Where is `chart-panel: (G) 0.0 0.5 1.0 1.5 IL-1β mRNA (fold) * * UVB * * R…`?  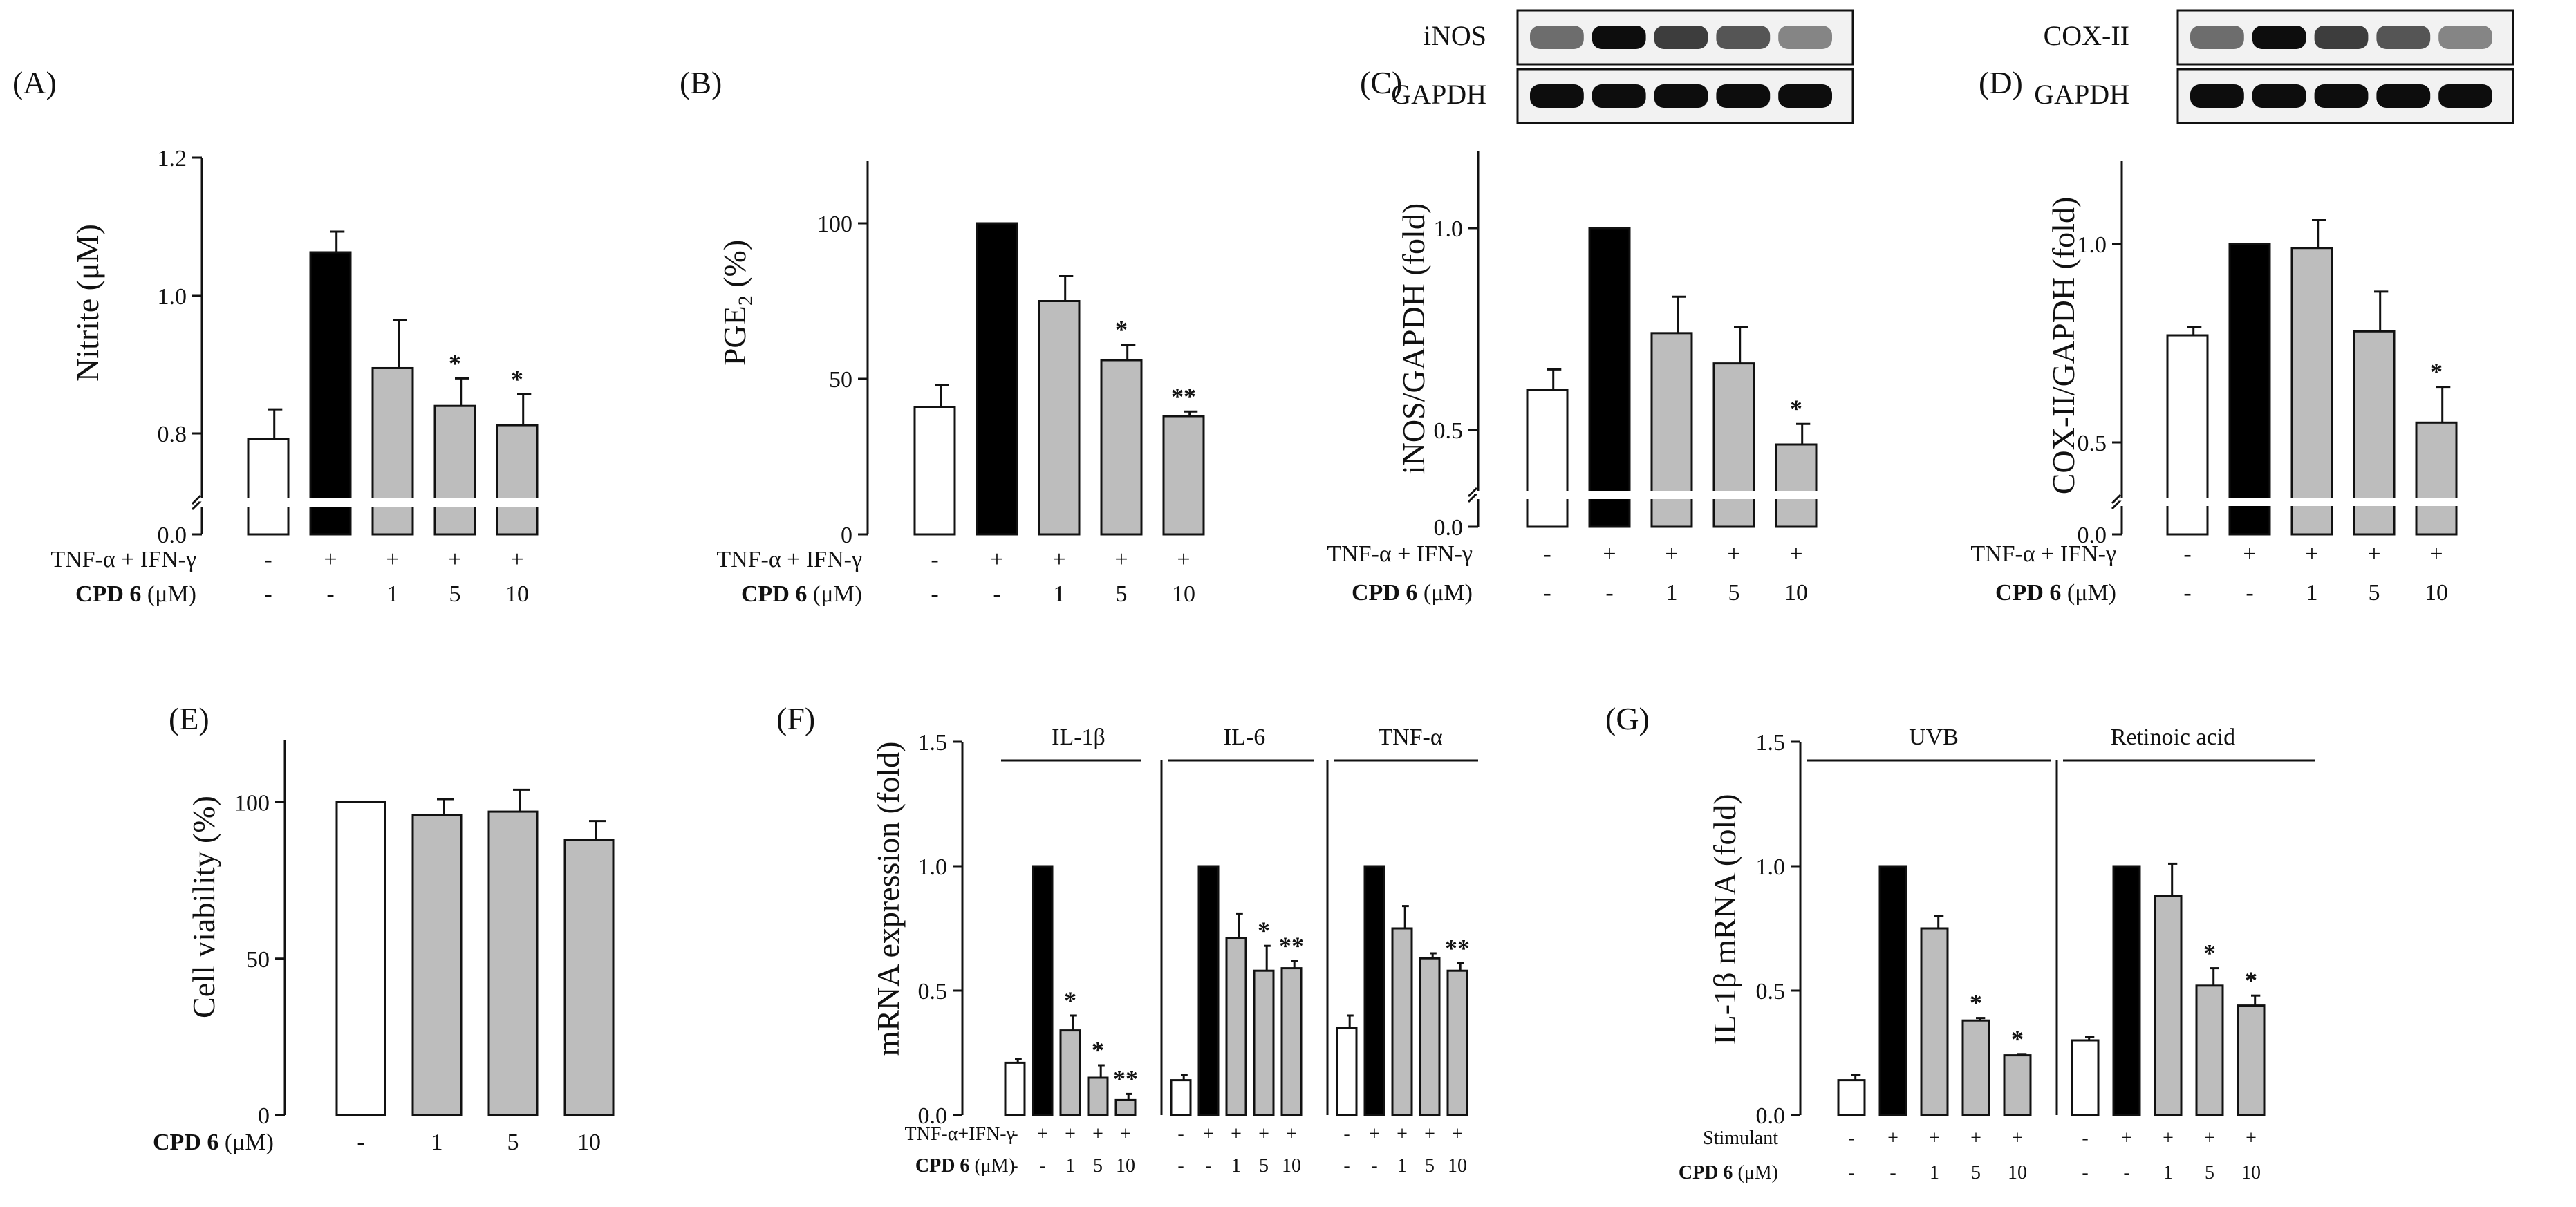
chart-panel: (G) 0.0 0.5 1.0 1.5 IL-1β mRNA (fold) * * UVB * * R… is located at coordinates (1960, 942).